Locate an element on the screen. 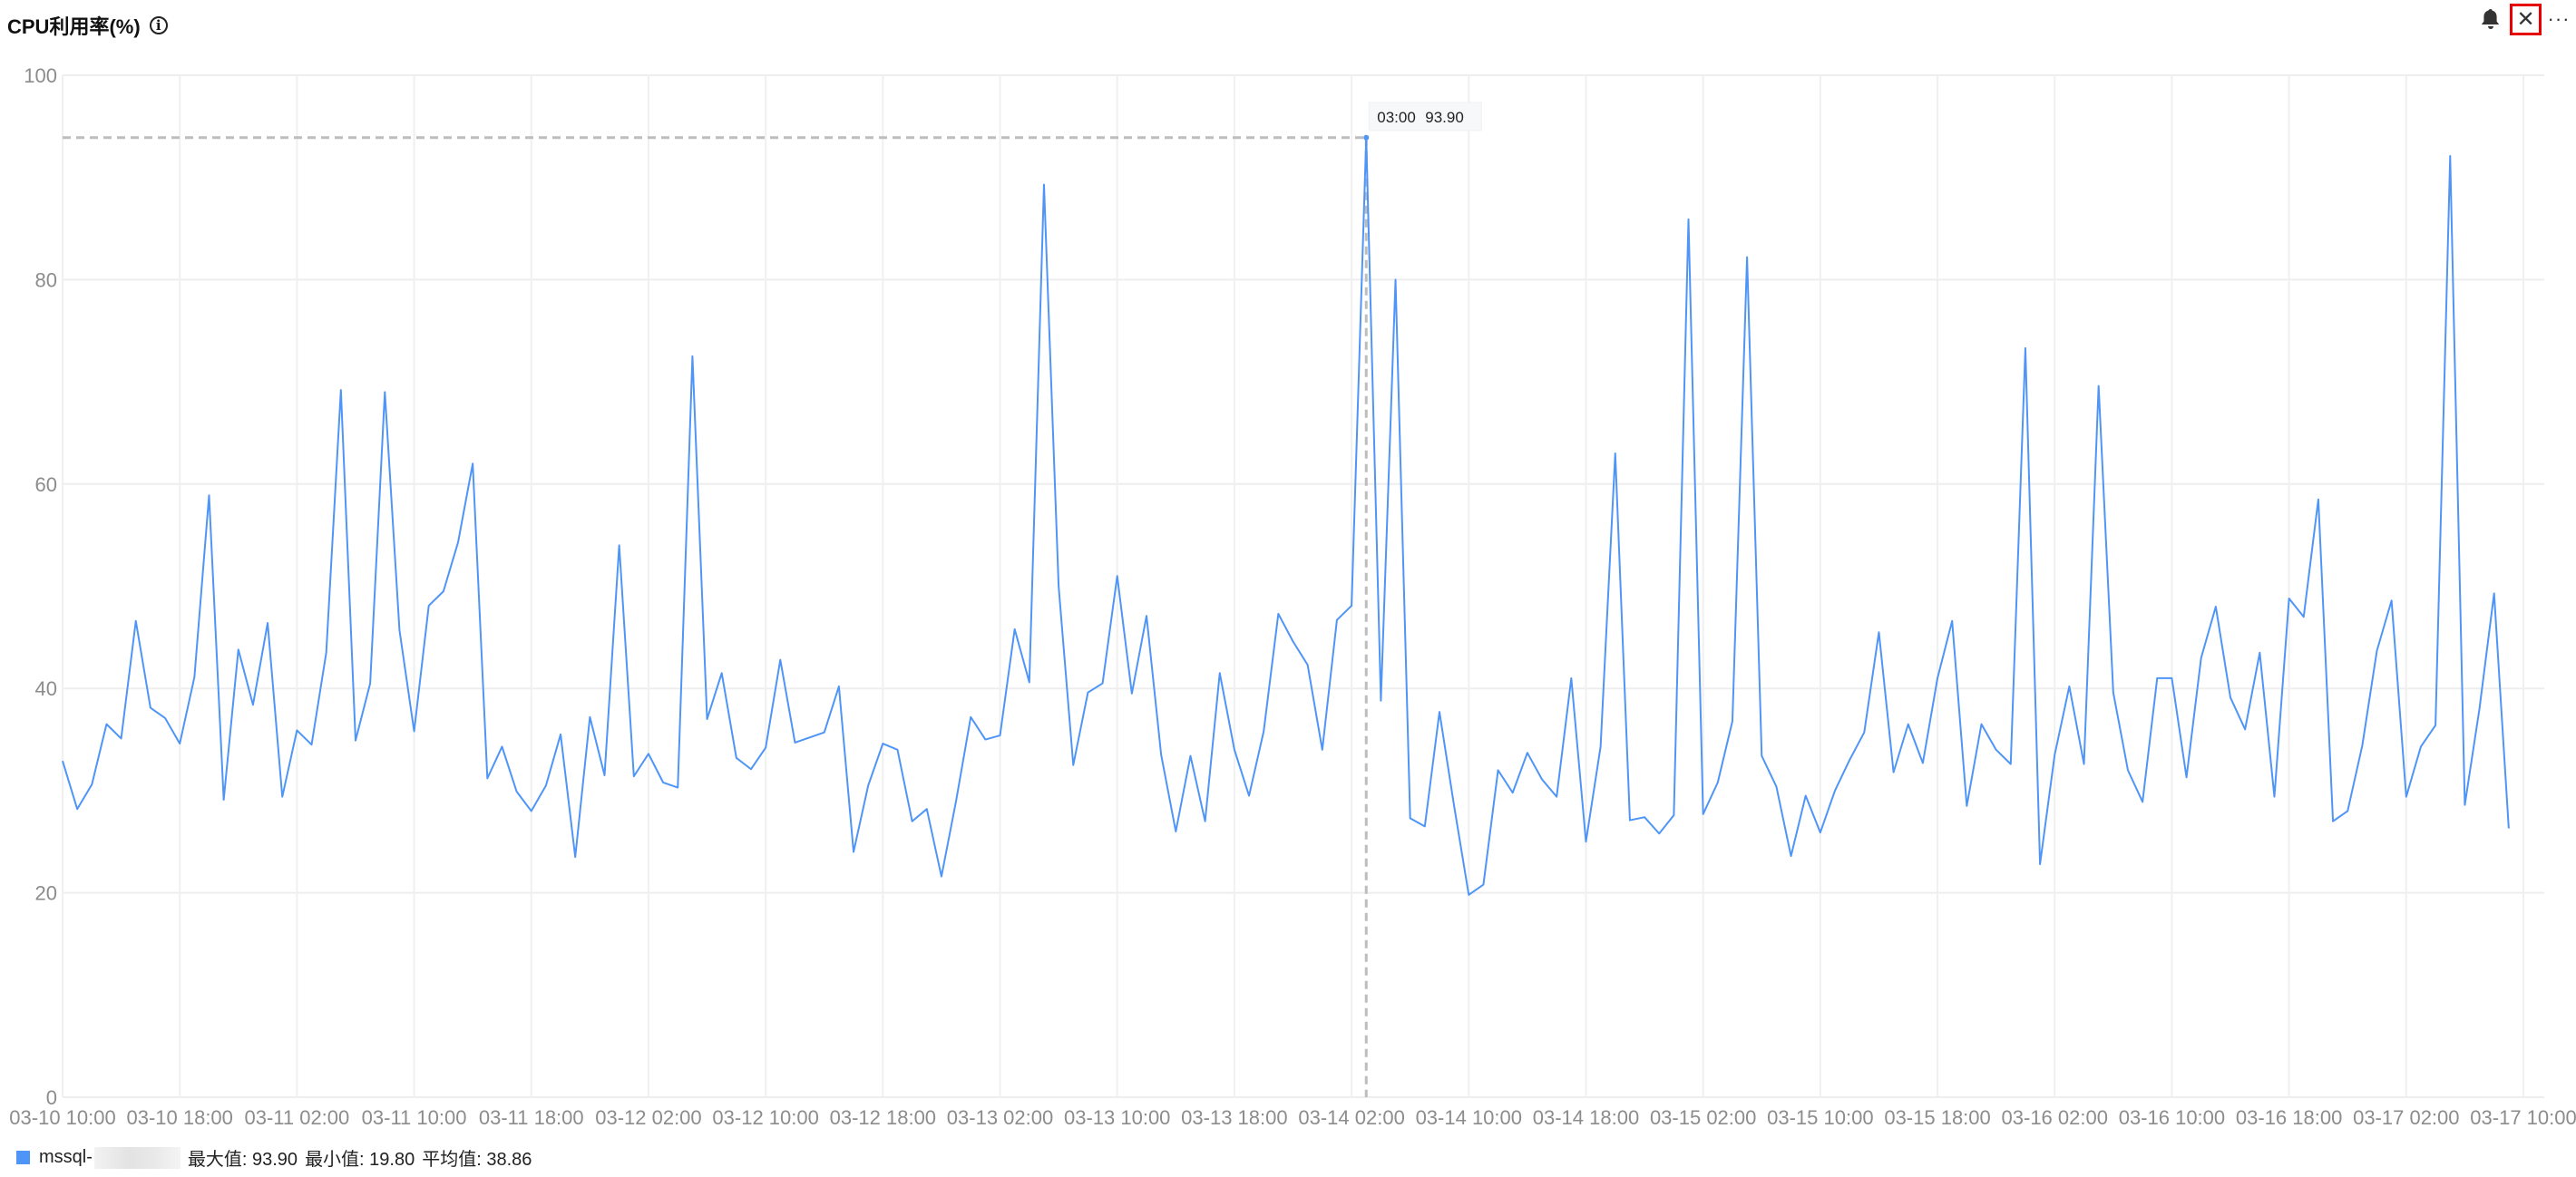 The height and width of the screenshot is (1177, 2576). legend-avg: 平均值: 38.86 is located at coordinates (477, 1160).